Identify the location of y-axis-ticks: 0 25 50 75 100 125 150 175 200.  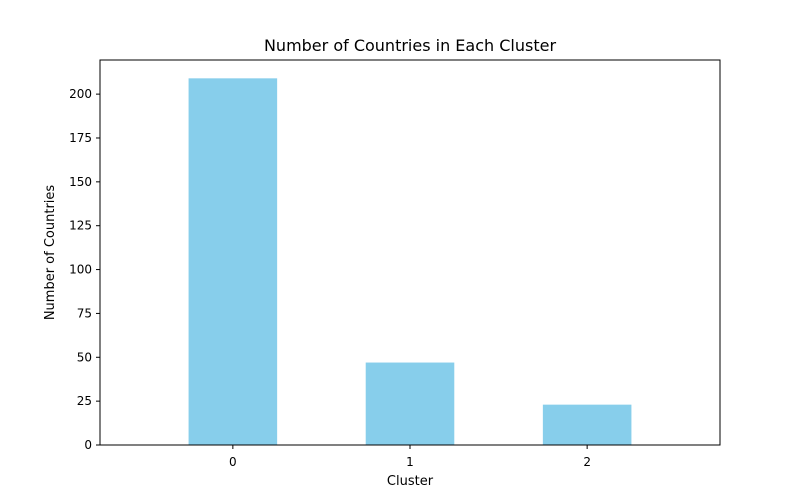
(84, 269).